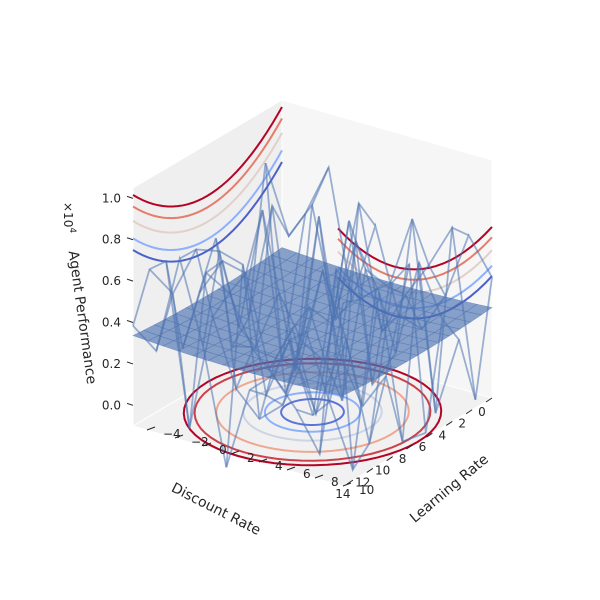 The image size is (600, 600). Describe the element at coordinates (449, 489) in the screenshot. I see `x-axis-label: Learning Rate` at that location.